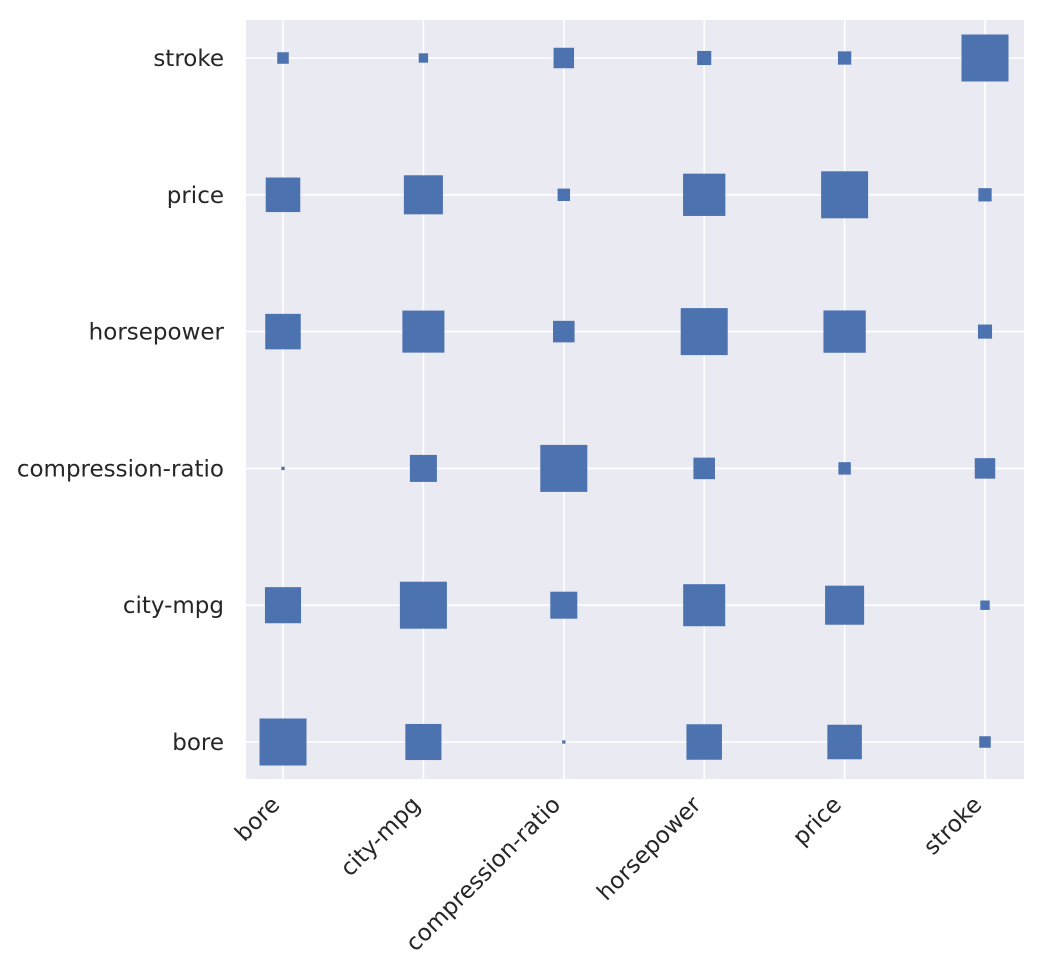  What do you see at coordinates (423, 331) in the screenshot?
I see `marker-city-mpg-horsepower` at bounding box center [423, 331].